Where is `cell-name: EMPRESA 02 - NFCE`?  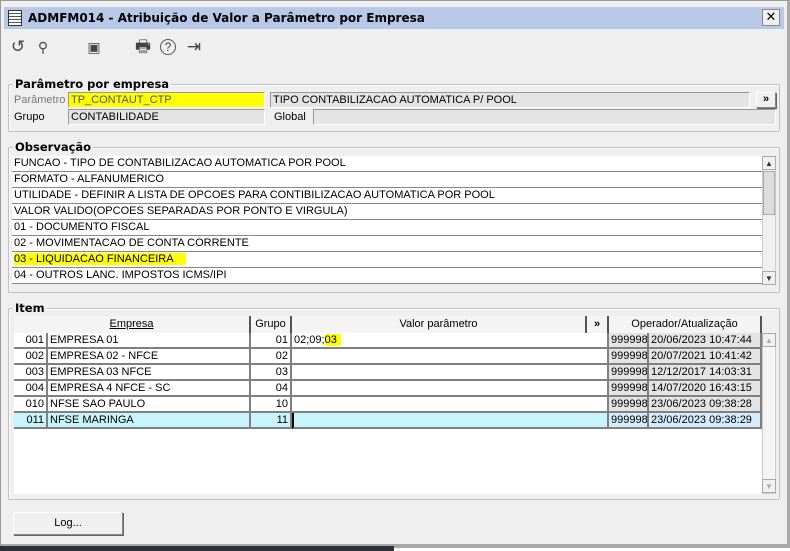
cell-name: EMPRESA 02 - NFCE is located at coordinates (149, 357).